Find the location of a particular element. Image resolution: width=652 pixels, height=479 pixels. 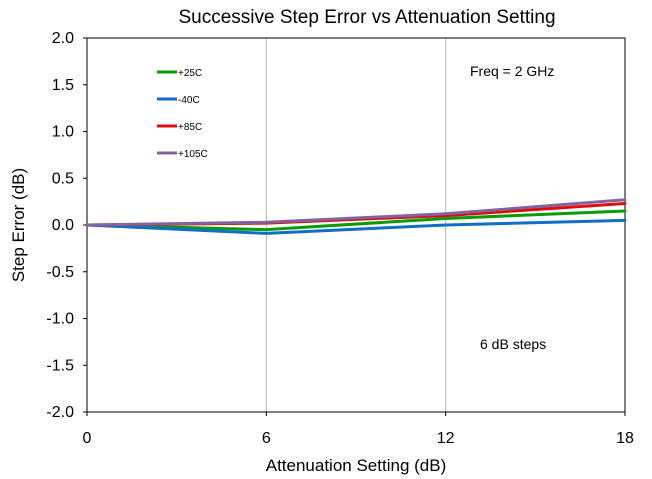

y-axis-ticks: -2.0 -1.5 -1.0 -0.5 0.0 0.5 1.0 1.5 2.0 is located at coordinates (66, 225).